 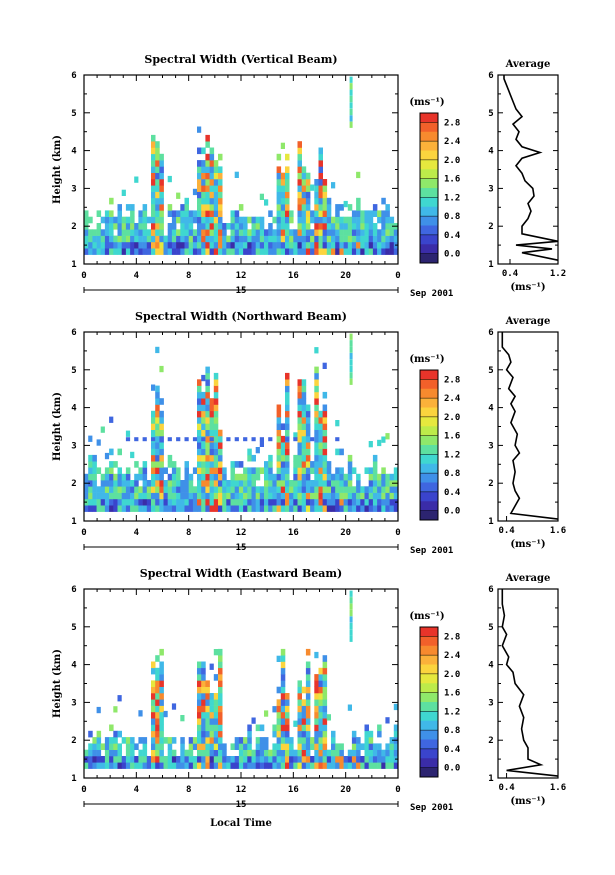 What do you see at coordinates (558, 531) in the screenshot?
I see `average-x-tick-label: 1.6` at bounding box center [558, 531].